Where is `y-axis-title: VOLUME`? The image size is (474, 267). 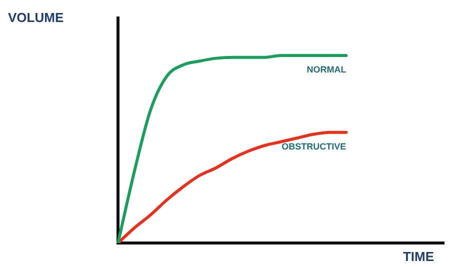
y-axis-title: VOLUME is located at coordinates (36, 18).